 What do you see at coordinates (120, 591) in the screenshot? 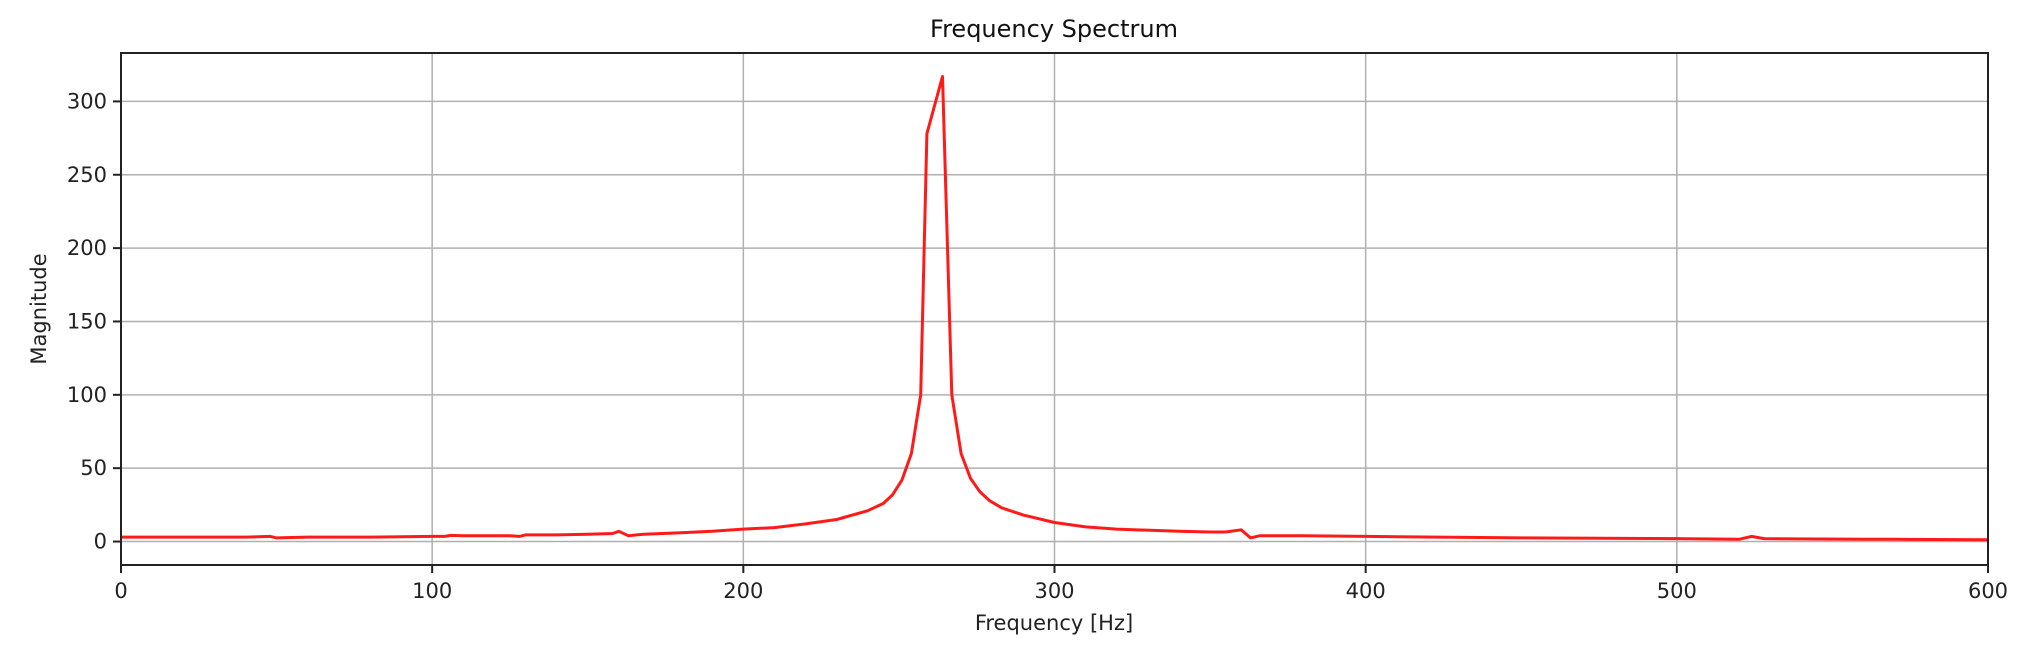
I see `x-tick-label: 0` at bounding box center [120, 591].